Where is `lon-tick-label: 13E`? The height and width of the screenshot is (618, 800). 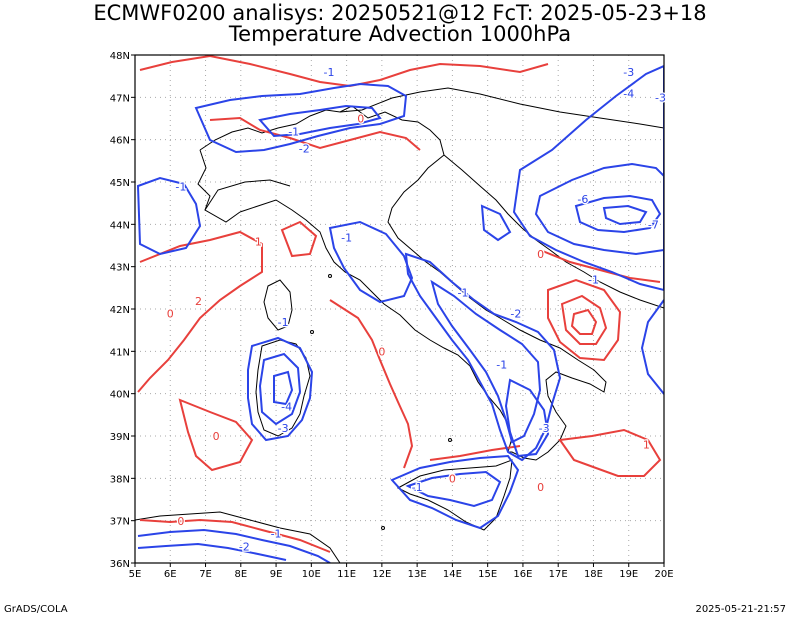 lon-tick-label: 13E is located at coordinates (417, 574).